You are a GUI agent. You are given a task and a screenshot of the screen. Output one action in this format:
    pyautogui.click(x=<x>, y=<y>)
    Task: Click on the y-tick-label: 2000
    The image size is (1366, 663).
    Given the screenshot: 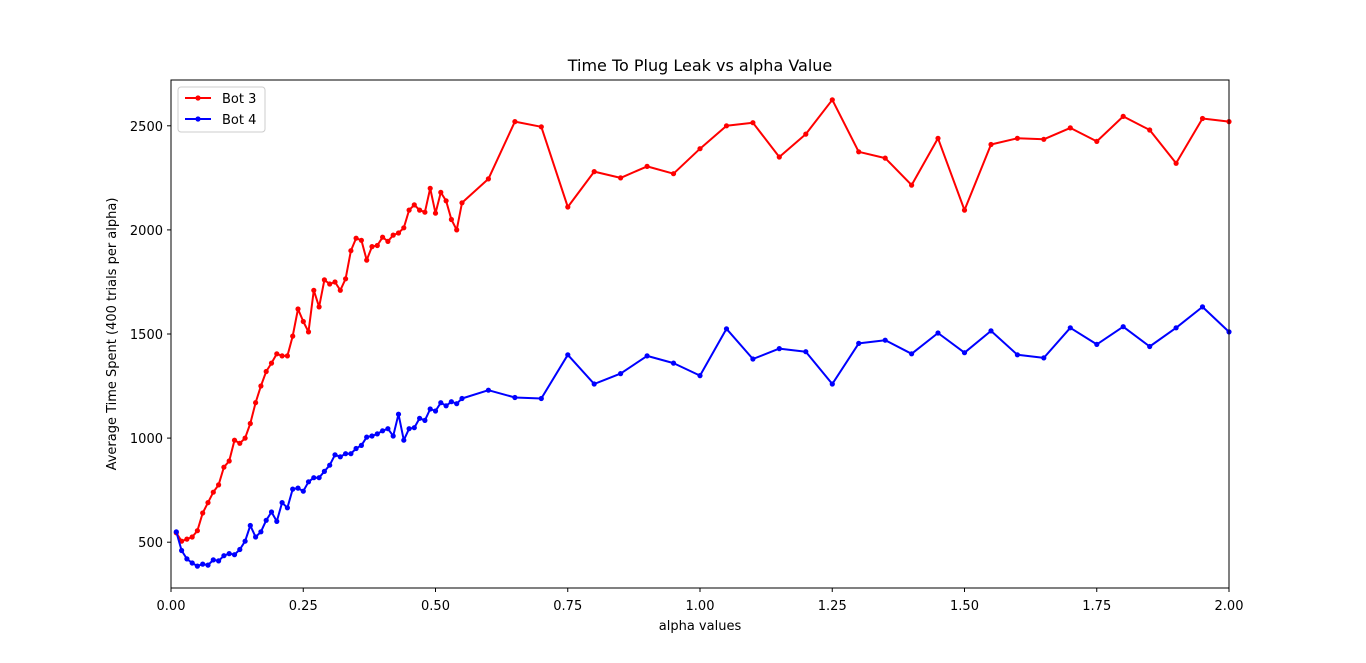 What is the action you would take?
    pyautogui.click(x=146, y=231)
    